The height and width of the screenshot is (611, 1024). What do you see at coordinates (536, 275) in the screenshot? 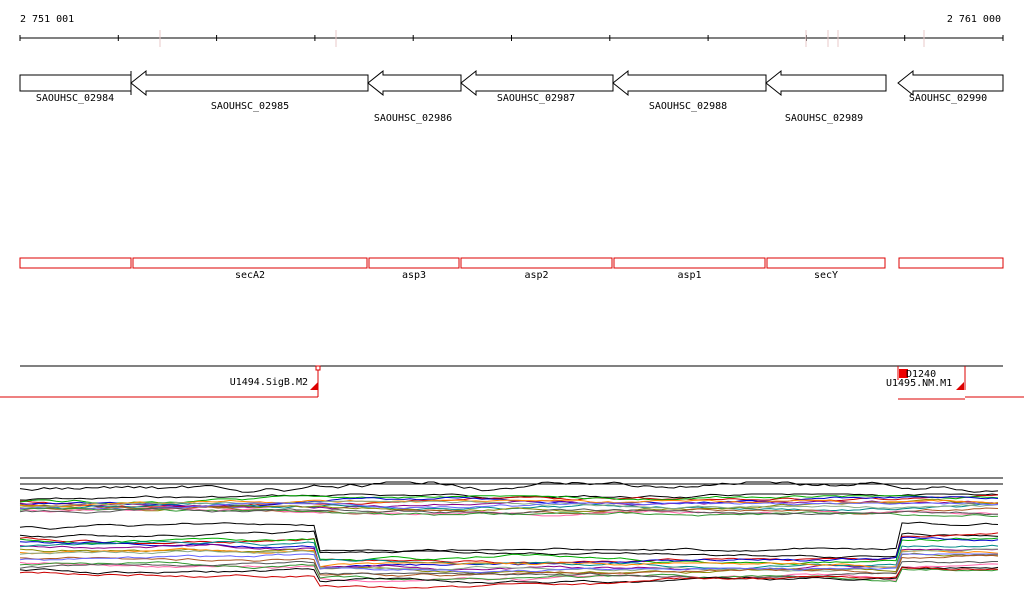
I see `operon-label: asp2` at bounding box center [536, 275].